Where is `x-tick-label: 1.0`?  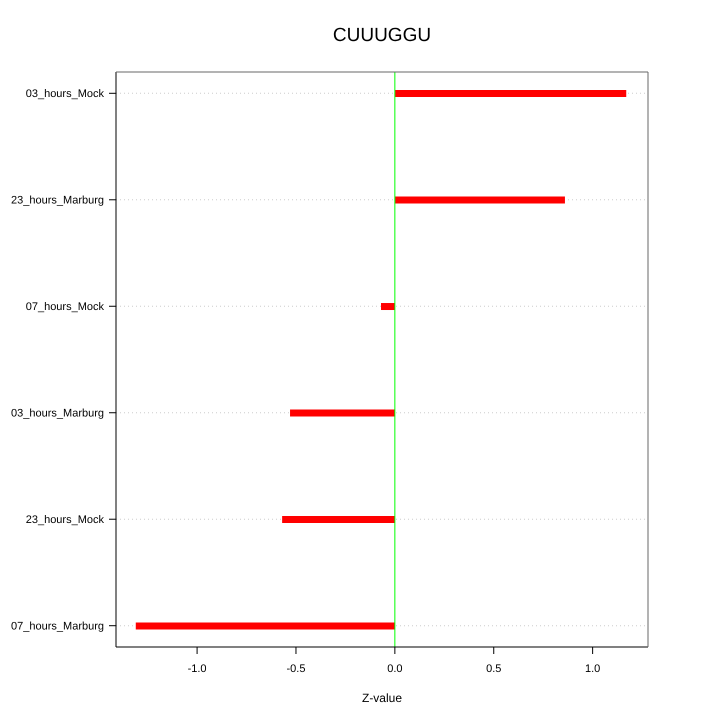
x-tick-label: 1.0 is located at coordinates (592, 668).